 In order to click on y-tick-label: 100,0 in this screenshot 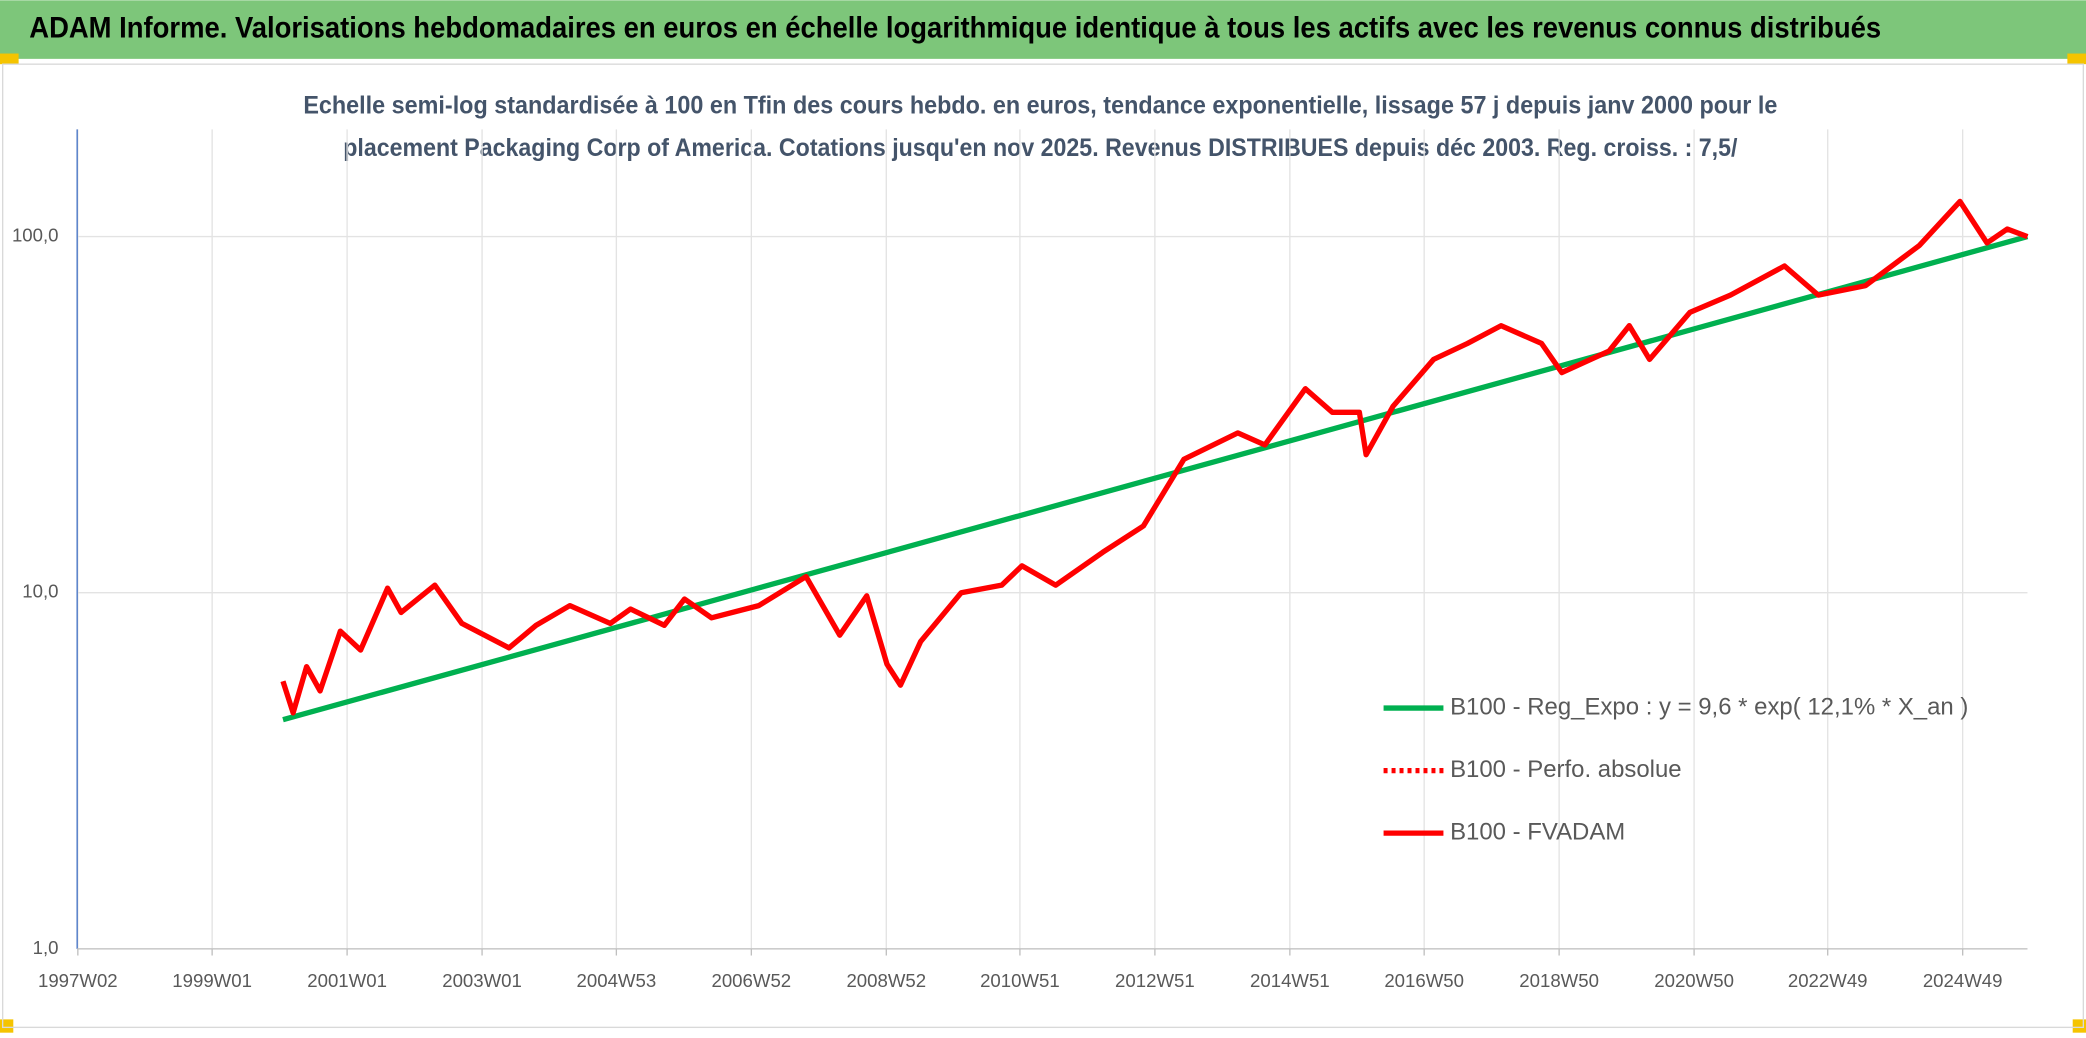, I will do `click(35, 234)`.